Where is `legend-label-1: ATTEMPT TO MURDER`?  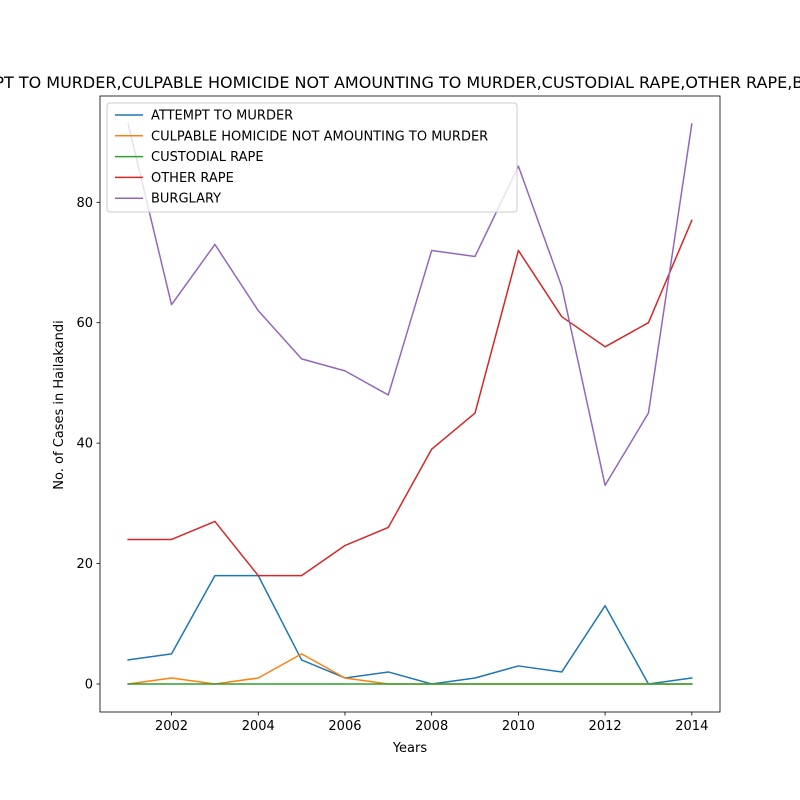 legend-label-1: ATTEMPT TO MURDER is located at coordinates (222, 116).